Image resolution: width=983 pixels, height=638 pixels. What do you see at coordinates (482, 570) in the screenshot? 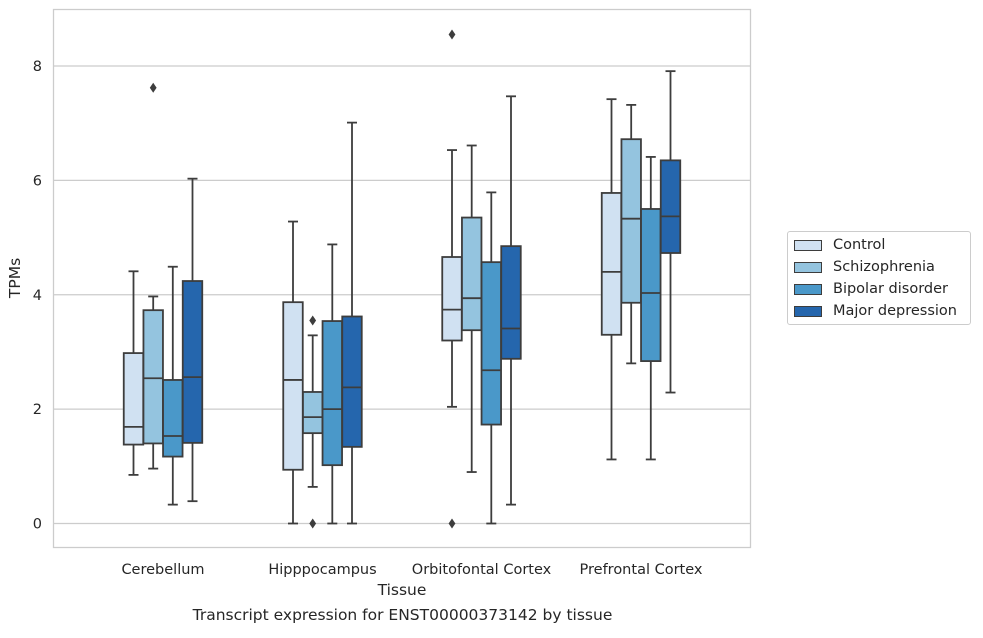
I see `x-tick-label: Orbitofontal Cortex` at bounding box center [482, 570].